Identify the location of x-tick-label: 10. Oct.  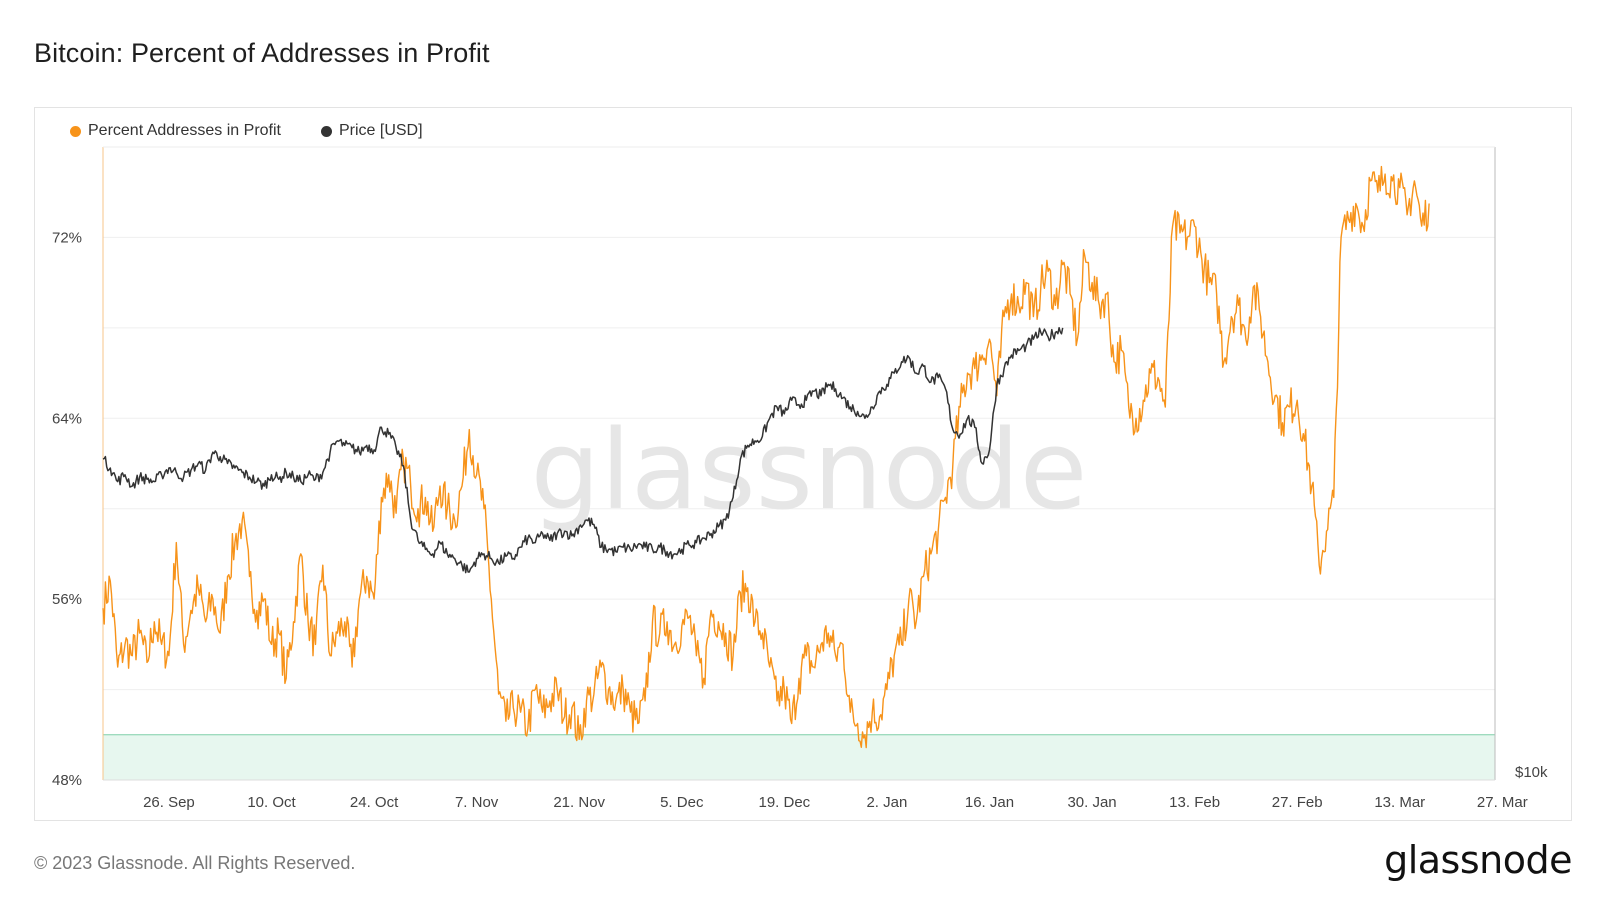
(271, 802).